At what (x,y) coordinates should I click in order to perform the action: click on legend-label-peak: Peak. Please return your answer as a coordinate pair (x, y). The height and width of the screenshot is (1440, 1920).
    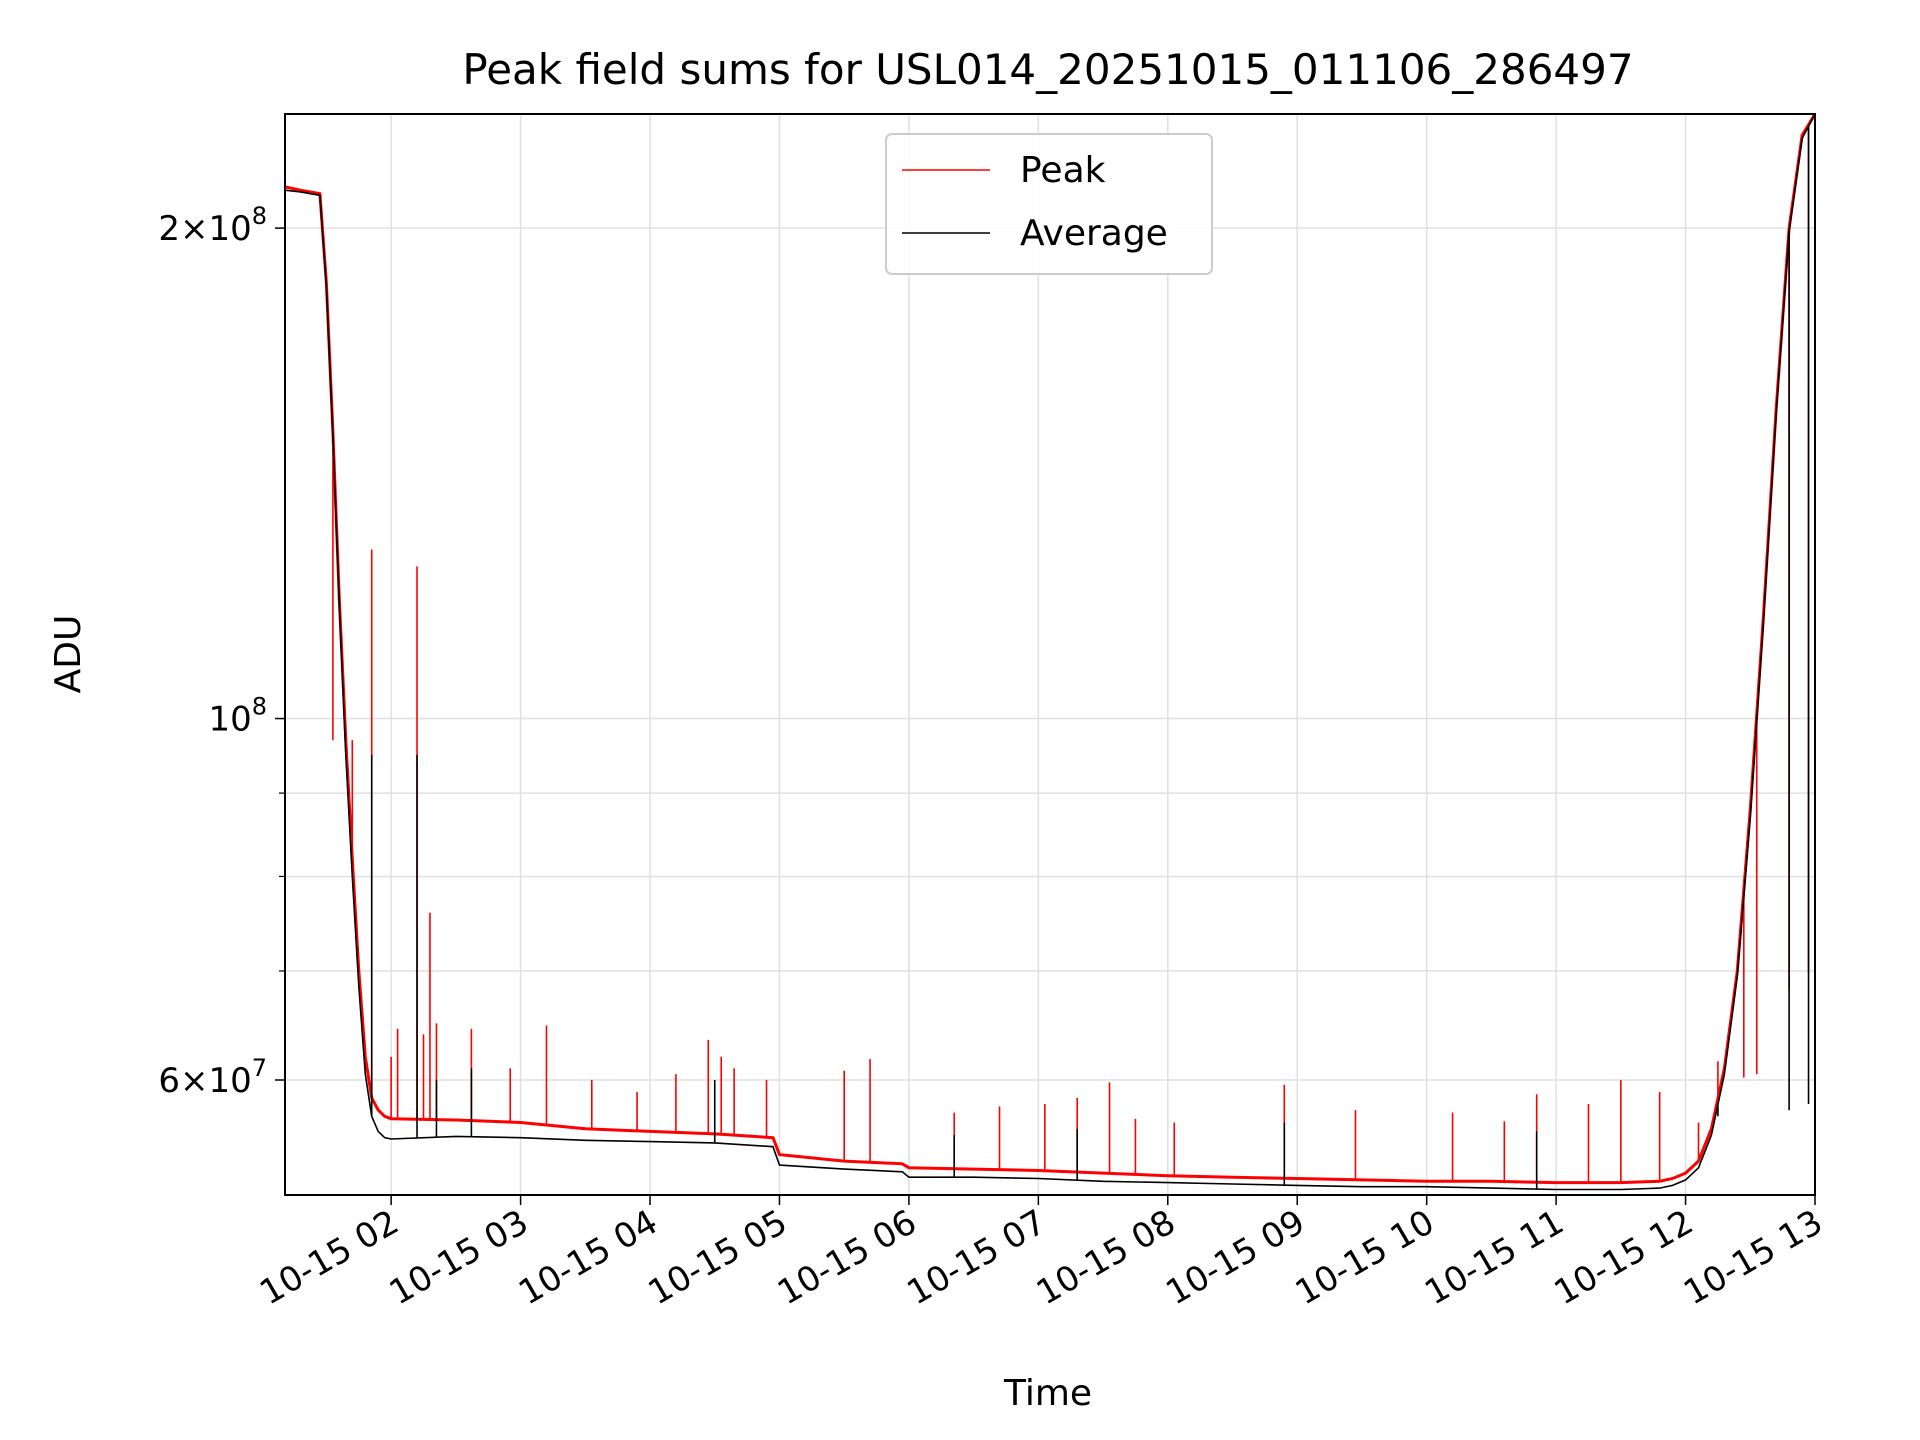
    Looking at the image, I should click on (1063, 170).